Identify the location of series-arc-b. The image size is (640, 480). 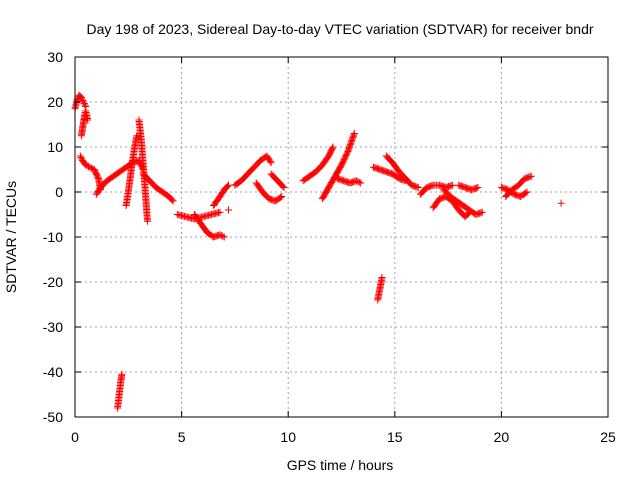
(84, 123).